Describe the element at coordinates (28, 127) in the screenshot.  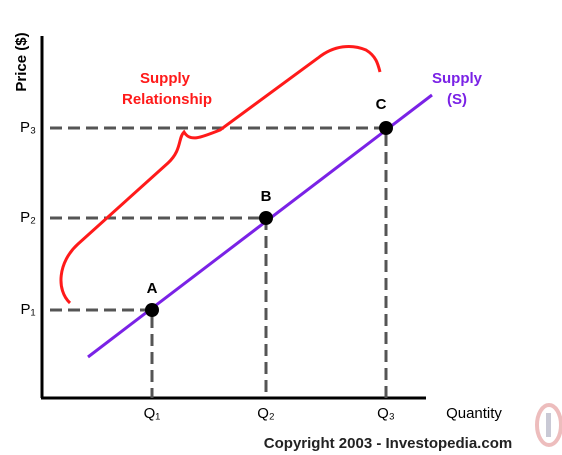
I see `price-label: P₃` at that location.